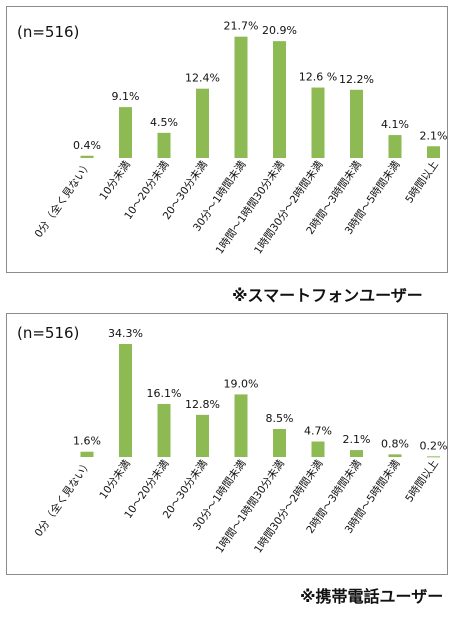 The width and height of the screenshot is (462, 620). I want to click on smartphone-caption: ※スマートフォンユーザー, so click(327, 295).